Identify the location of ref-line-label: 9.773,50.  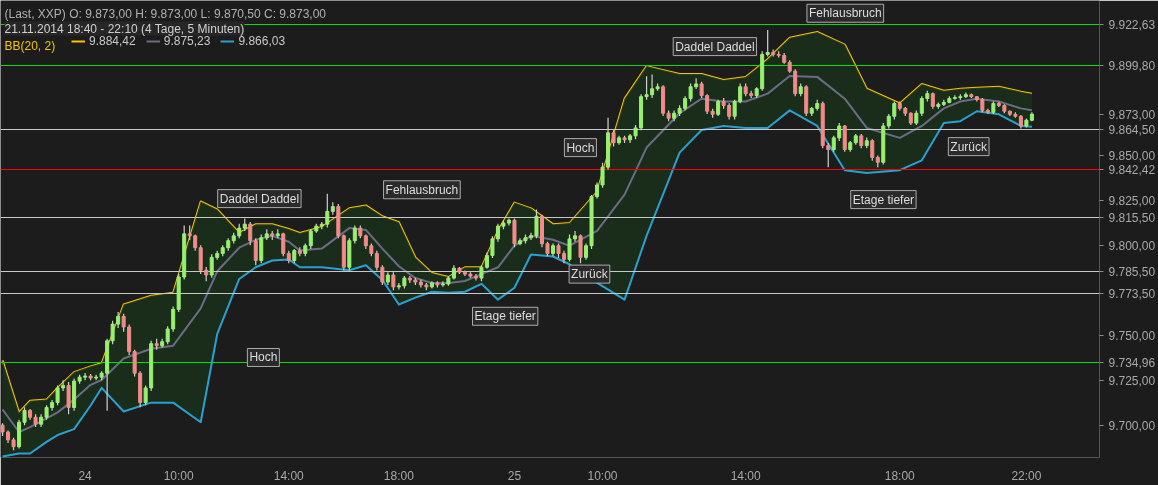
(1132, 293).